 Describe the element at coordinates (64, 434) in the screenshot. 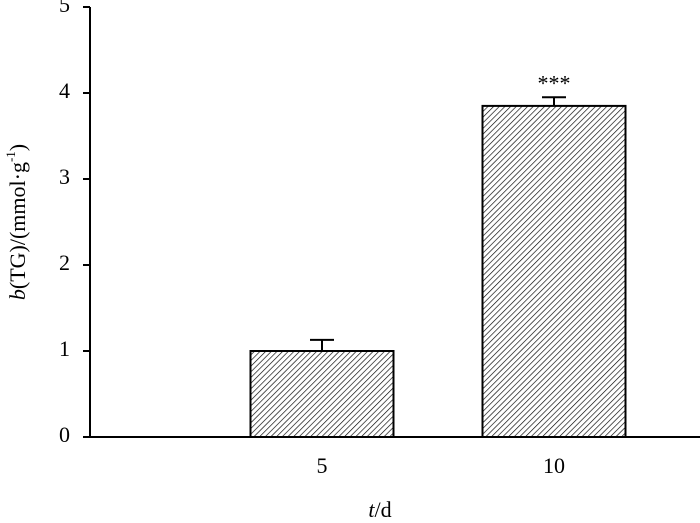

I see `y-tick-label: 0` at that location.